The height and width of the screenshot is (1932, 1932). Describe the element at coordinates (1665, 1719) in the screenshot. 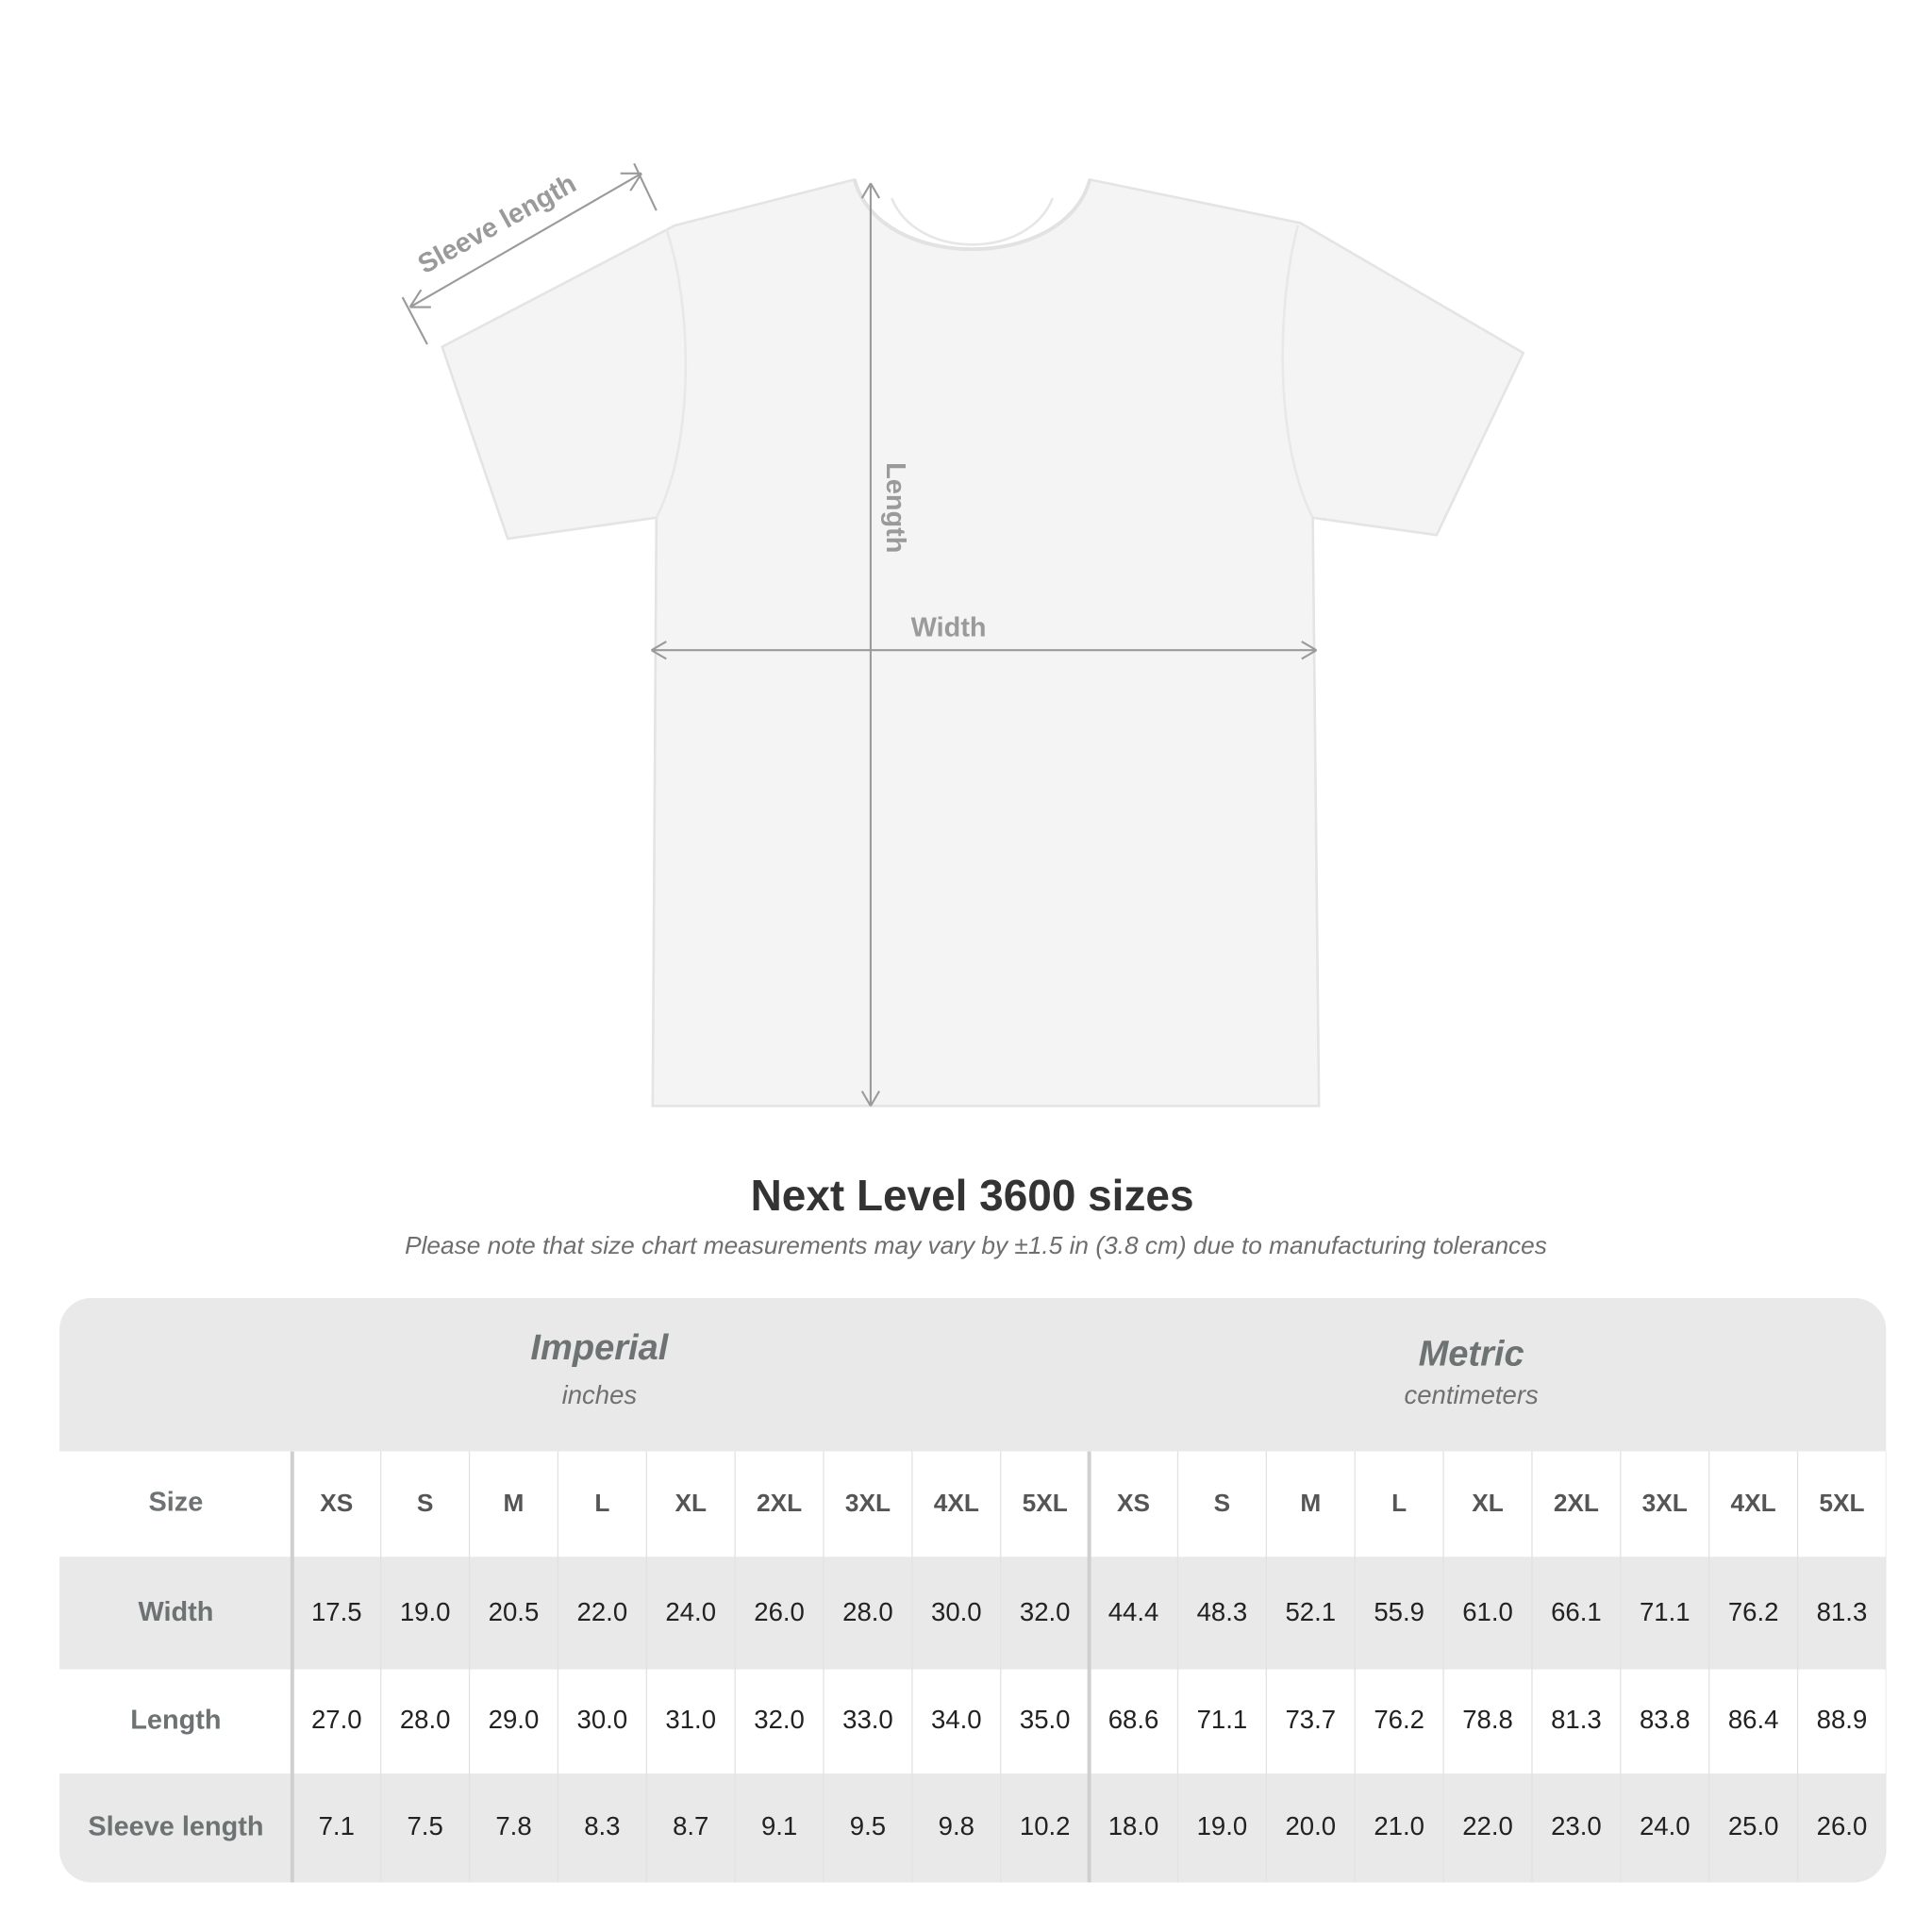

I see `cell-value: 83.8` at that location.